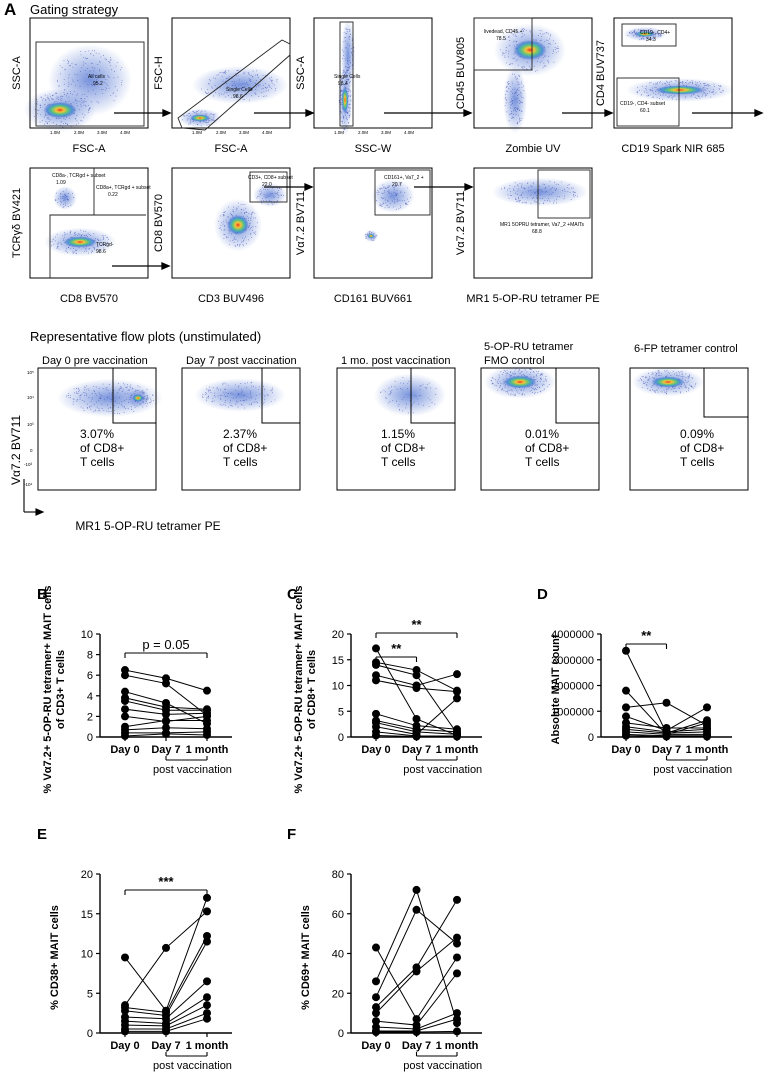 The width and height of the screenshot is (770, 1079). Describe the element at coordinates (28, 464) in the screenshot. I see `rep-tick-neg3: -10³` at that location.